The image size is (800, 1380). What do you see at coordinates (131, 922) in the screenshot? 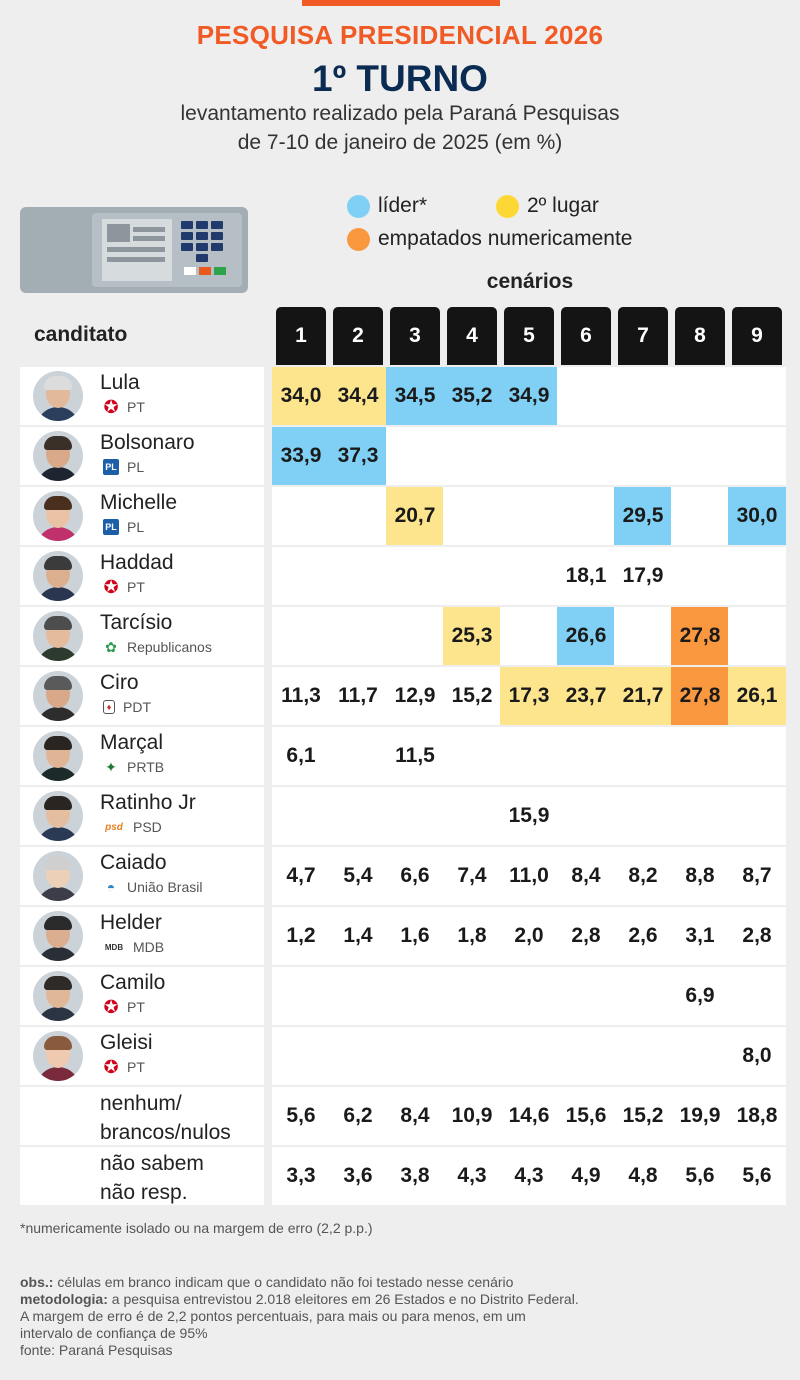
I see `candidate-name: Helder` at bounding box center [131, 922].